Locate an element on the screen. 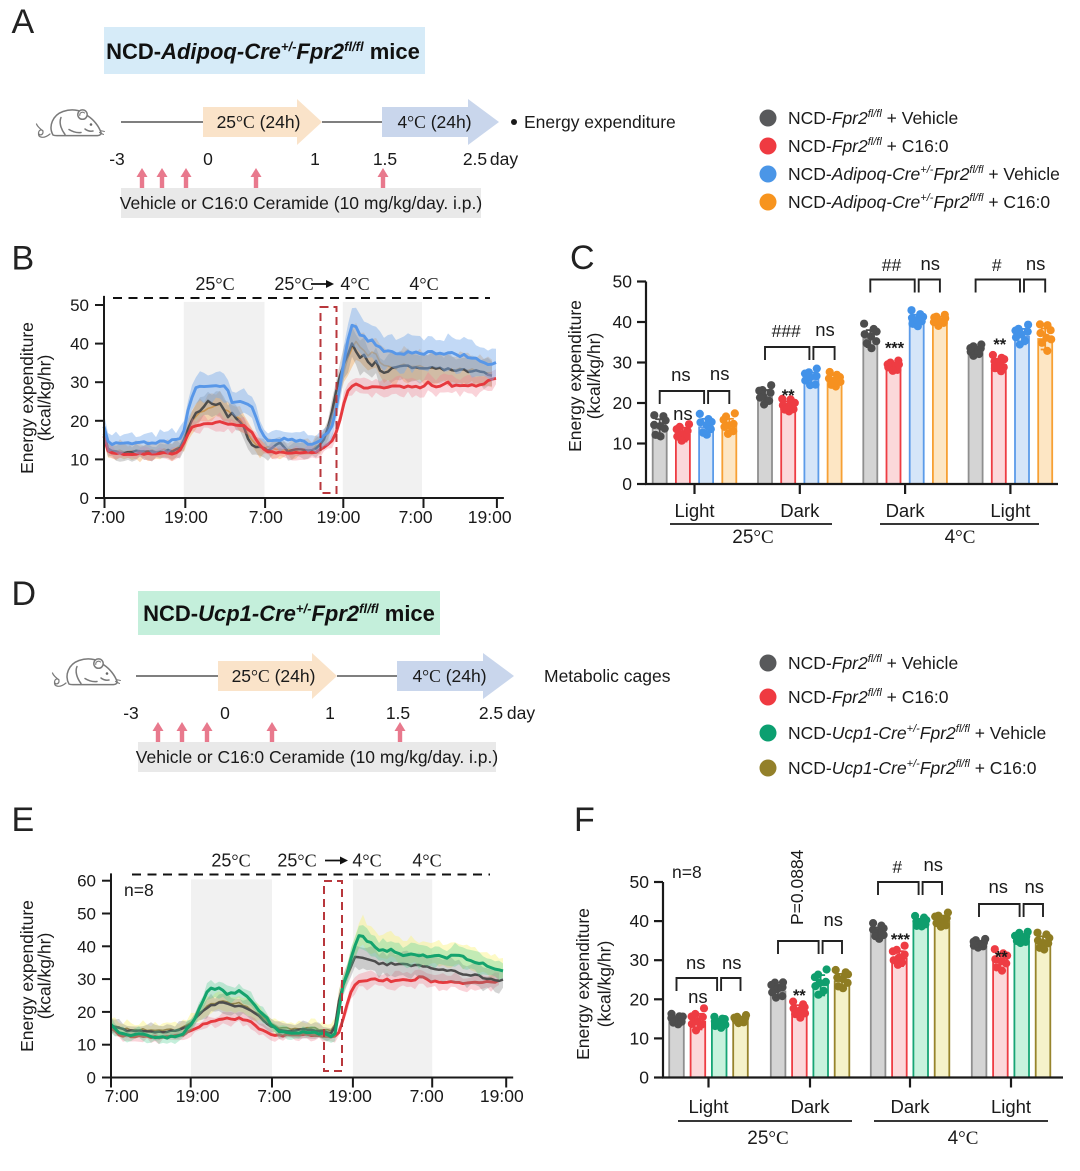  svg-text: C is located at coordinates (582, 258).